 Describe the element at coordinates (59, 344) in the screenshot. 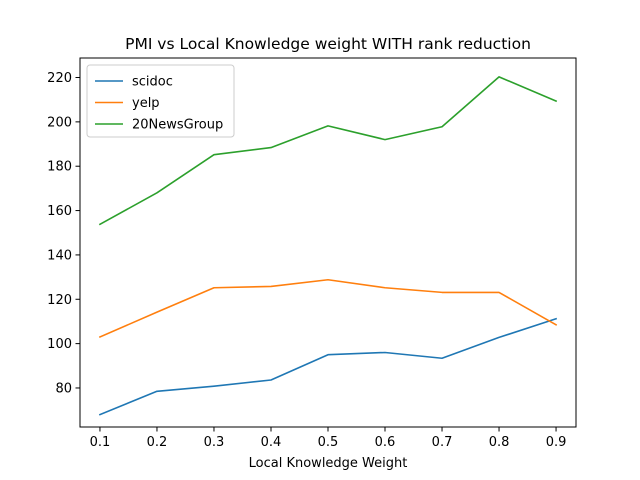

I see `y-tick-label: 100` at that location.